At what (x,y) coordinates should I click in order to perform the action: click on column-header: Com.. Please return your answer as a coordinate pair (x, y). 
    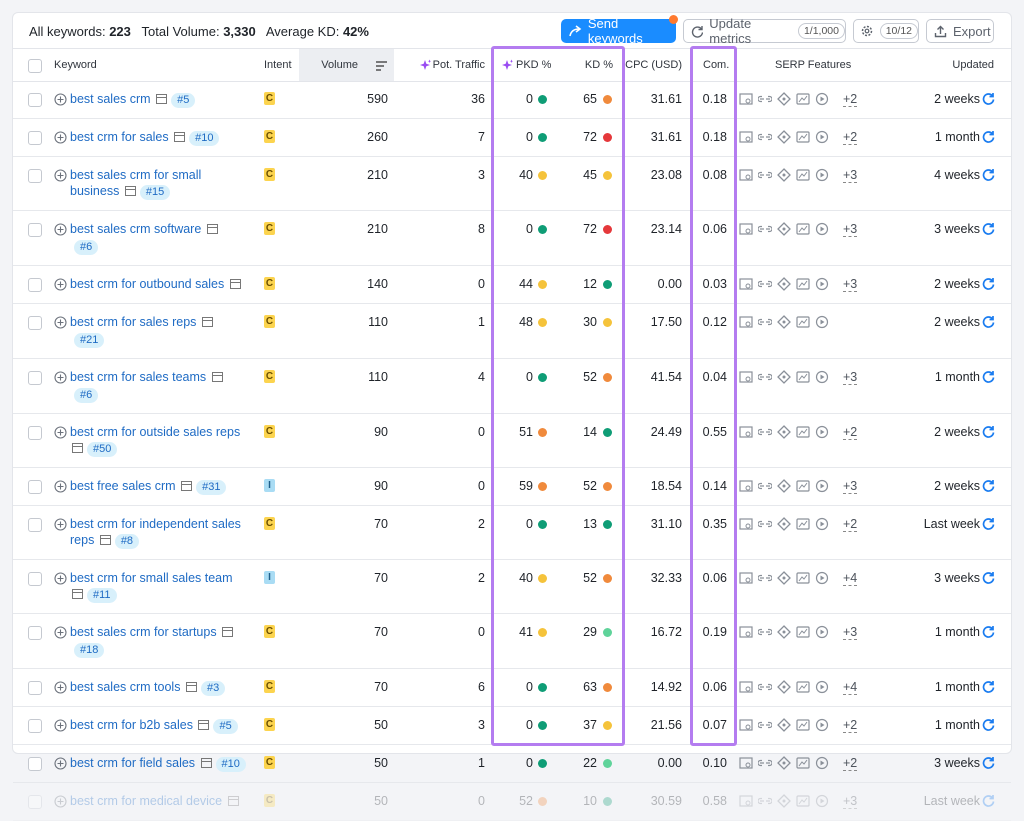
    Looking at the image, I should click on (716, 65).